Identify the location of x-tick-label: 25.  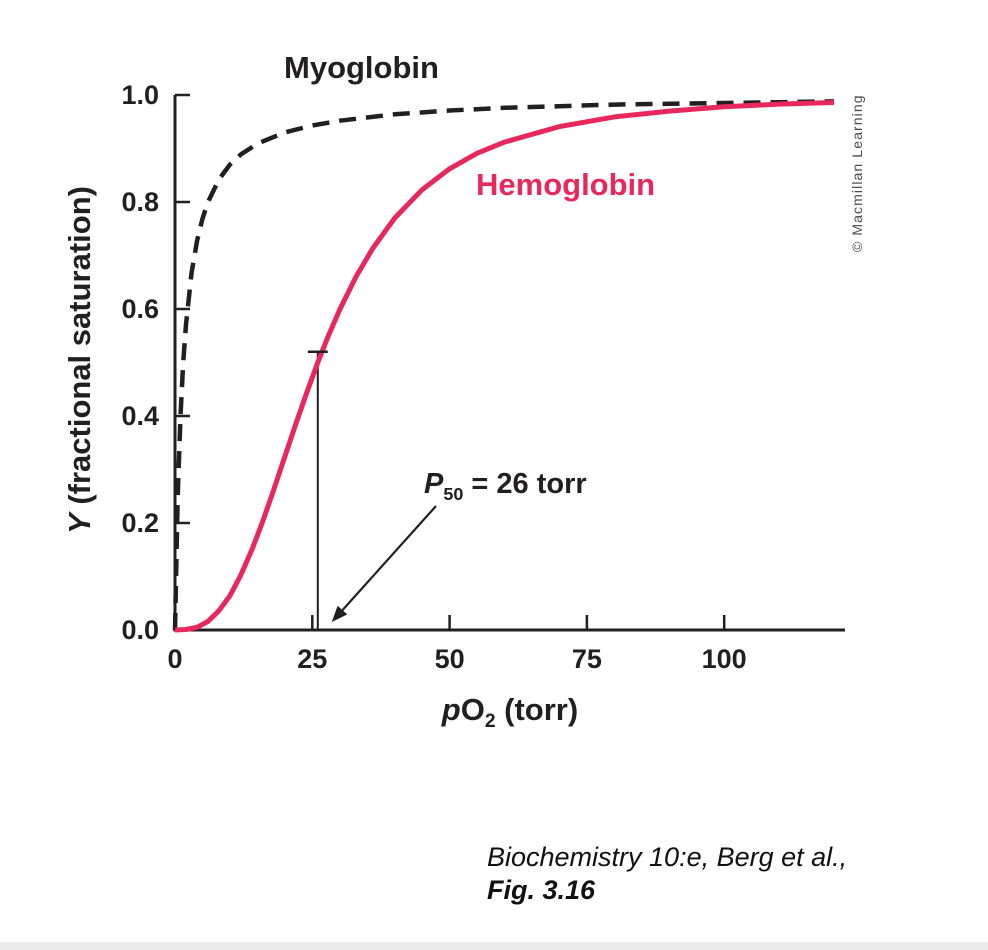
(312, 659).